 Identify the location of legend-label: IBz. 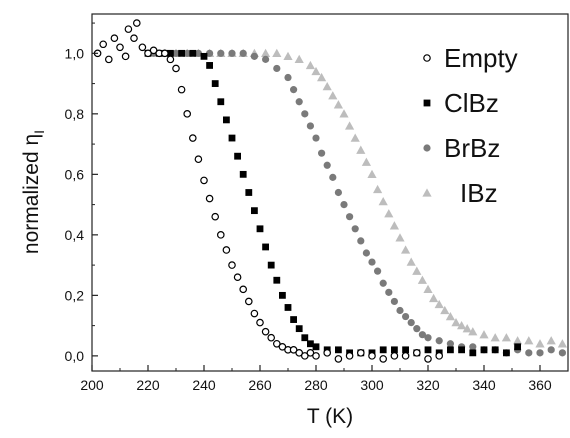
(479, 193).